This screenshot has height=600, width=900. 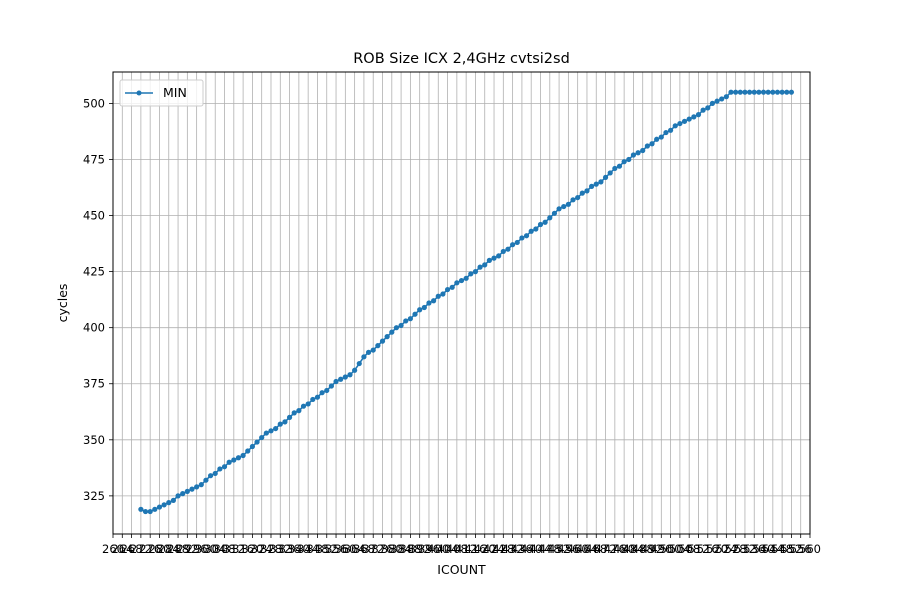 What do you see at coordinates (438, 549) in the screenshot?
I see `x-tick-label: 400` at bounding box center [438, 549].